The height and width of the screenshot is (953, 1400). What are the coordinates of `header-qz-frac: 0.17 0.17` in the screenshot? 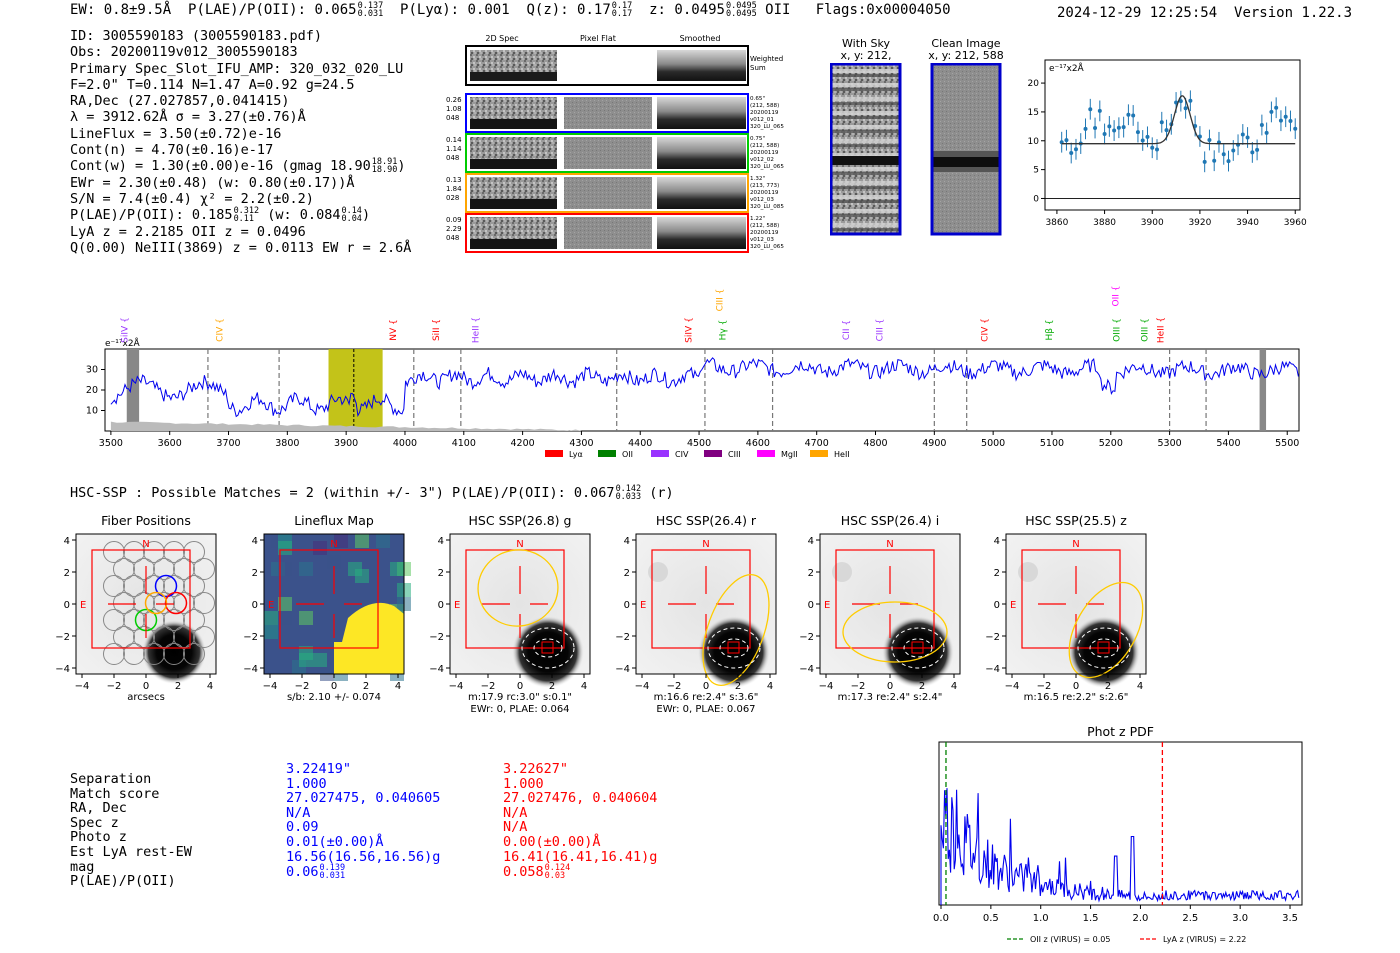 It's located at (622, 10).